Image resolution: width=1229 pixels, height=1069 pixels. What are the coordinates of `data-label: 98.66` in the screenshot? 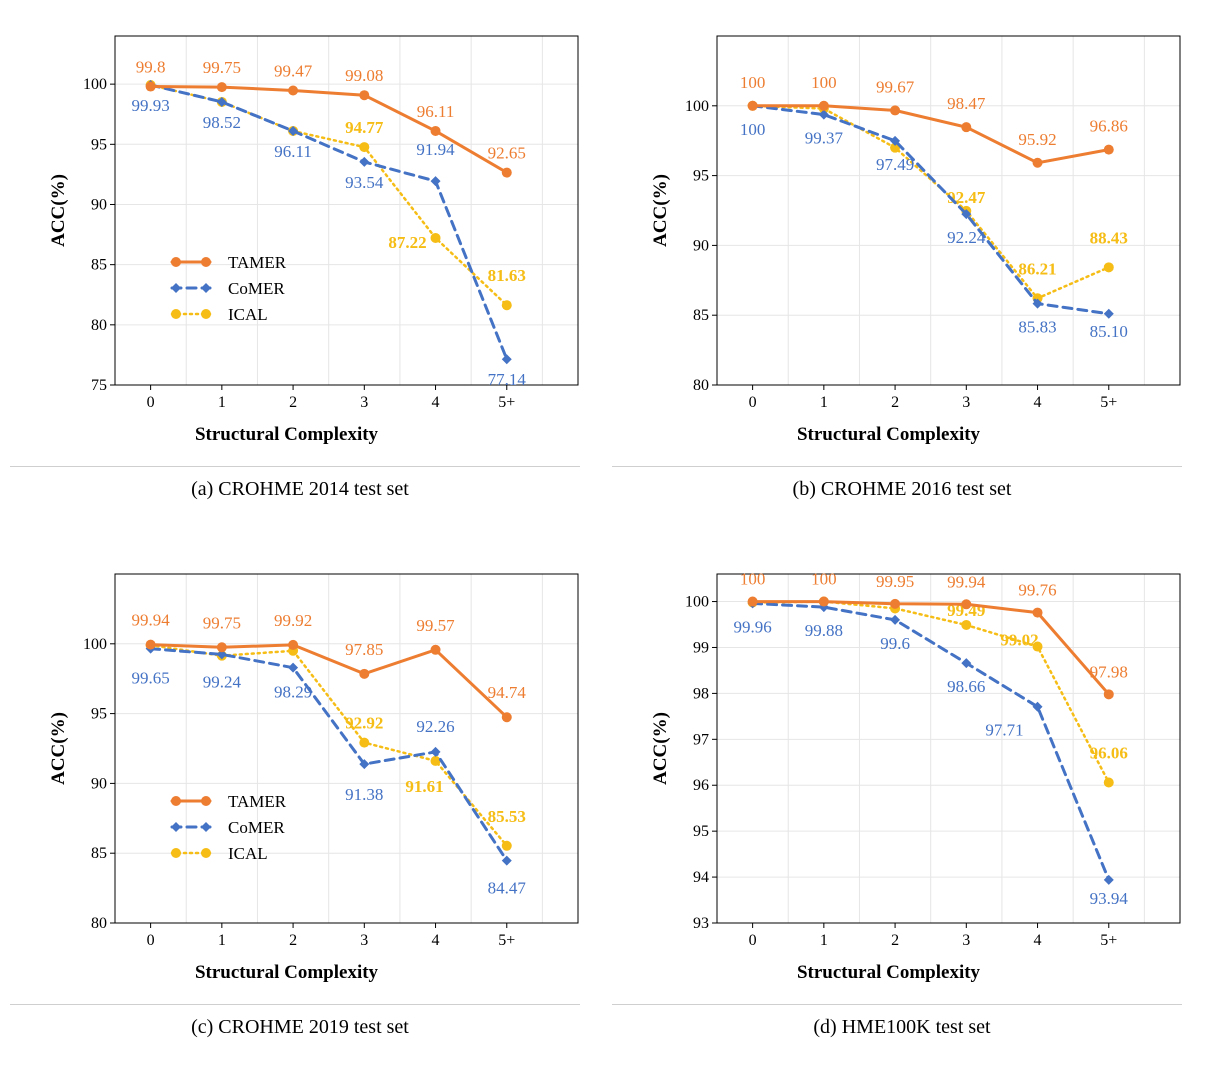 It's located at (966, 686).